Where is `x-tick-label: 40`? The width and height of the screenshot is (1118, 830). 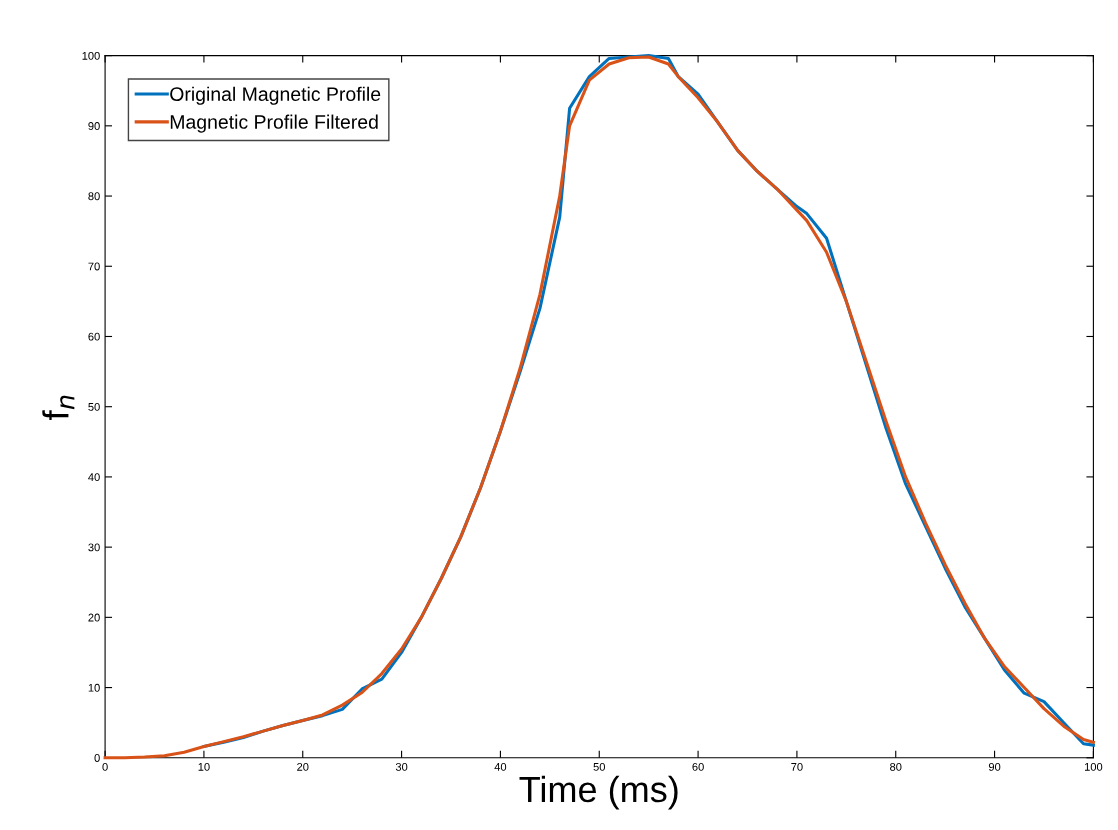 x-tick-label: 40 is located at coordinates (500, 766).